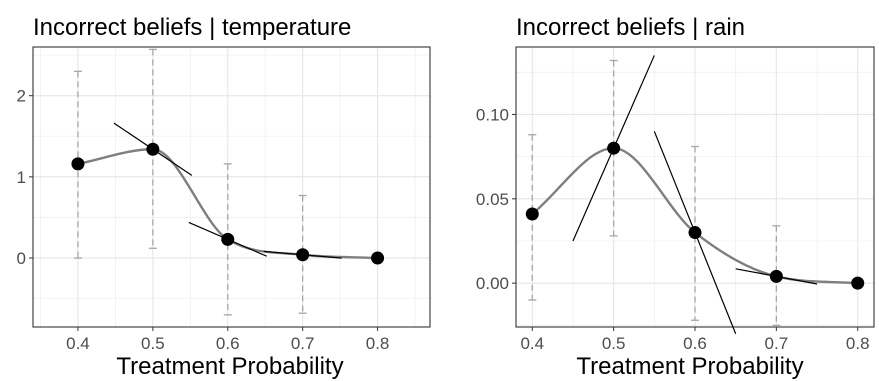 This screenshot has width=879, height=381. I want to click on y-tick-label: 0.05, so click(492, 199).